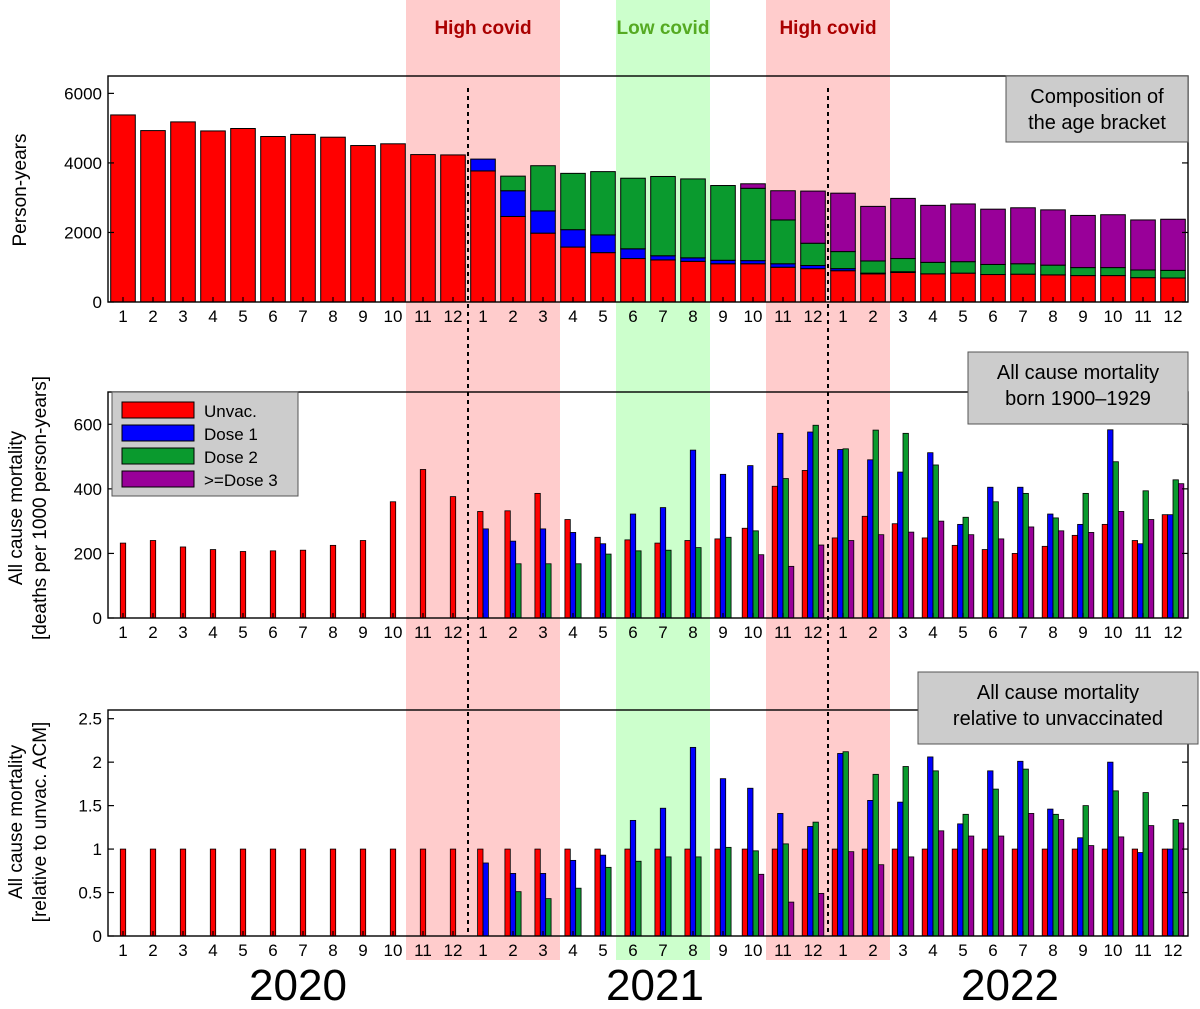  What do you see at coordinates (242, 316) in the screenshot?
I see `x-tick-label: 5` at bounding box center [242, 316].